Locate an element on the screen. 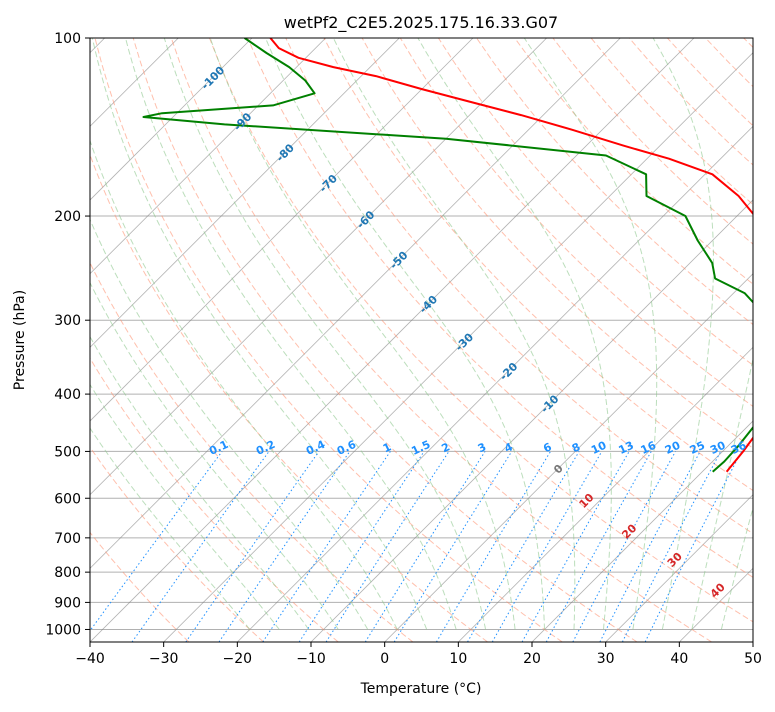 The height and width of the screenshot is (712, 775). y-tick-label: 900 is located at coordinates (67, 603).